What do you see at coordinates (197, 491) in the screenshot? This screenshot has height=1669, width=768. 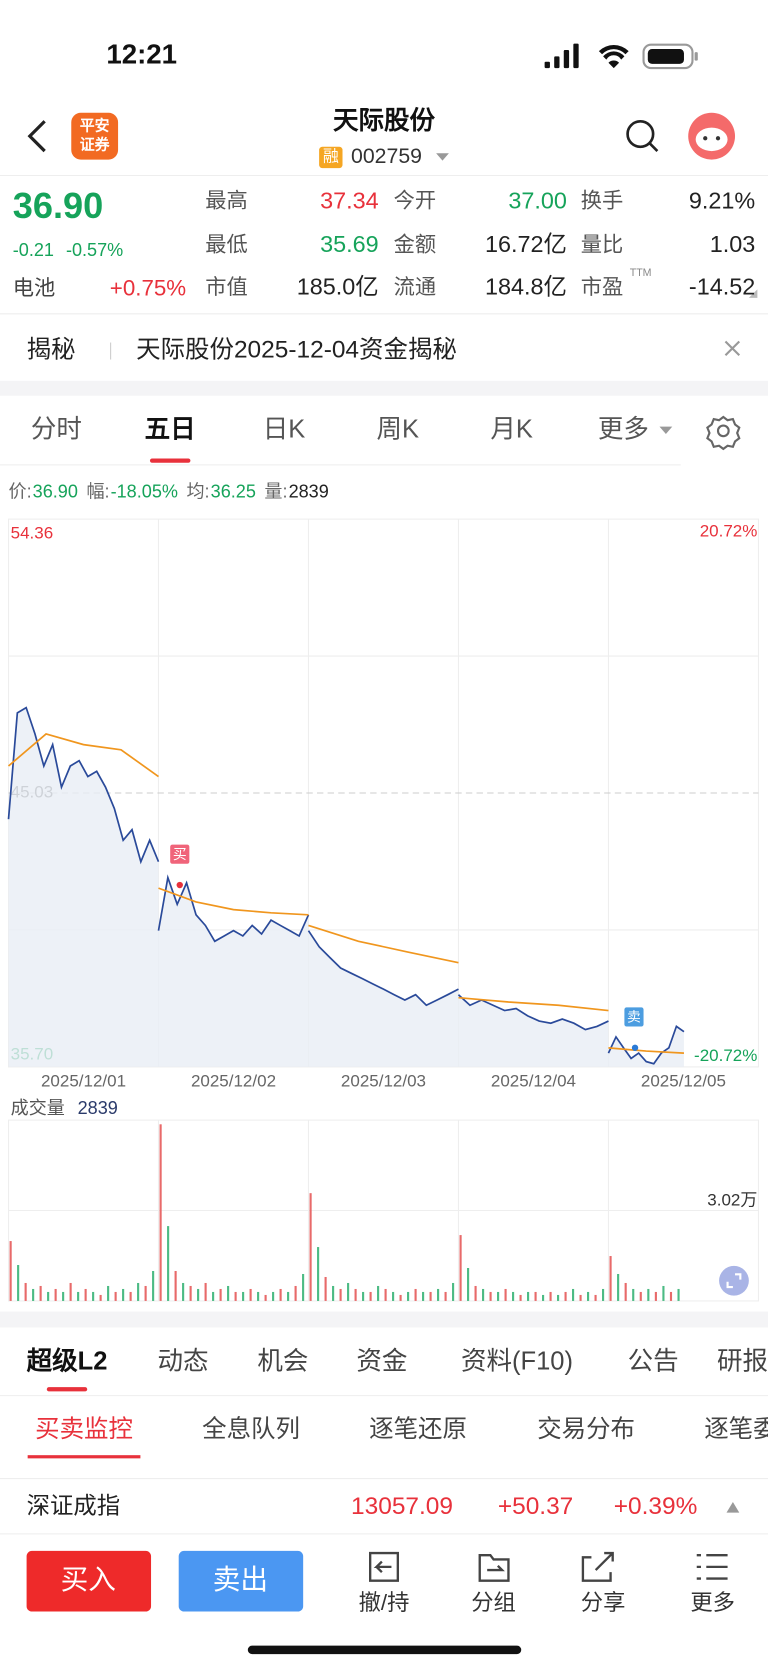 I see `info-label: 均:` at bounding box center [197, 491].